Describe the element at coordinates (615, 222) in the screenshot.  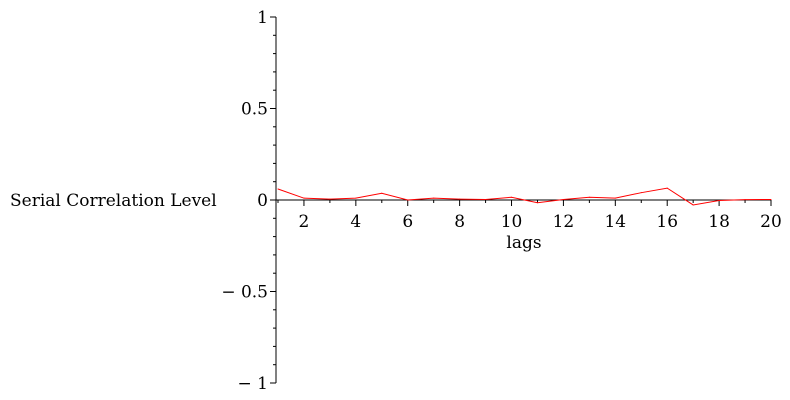
I see `x-tick-label: 14` at that location.